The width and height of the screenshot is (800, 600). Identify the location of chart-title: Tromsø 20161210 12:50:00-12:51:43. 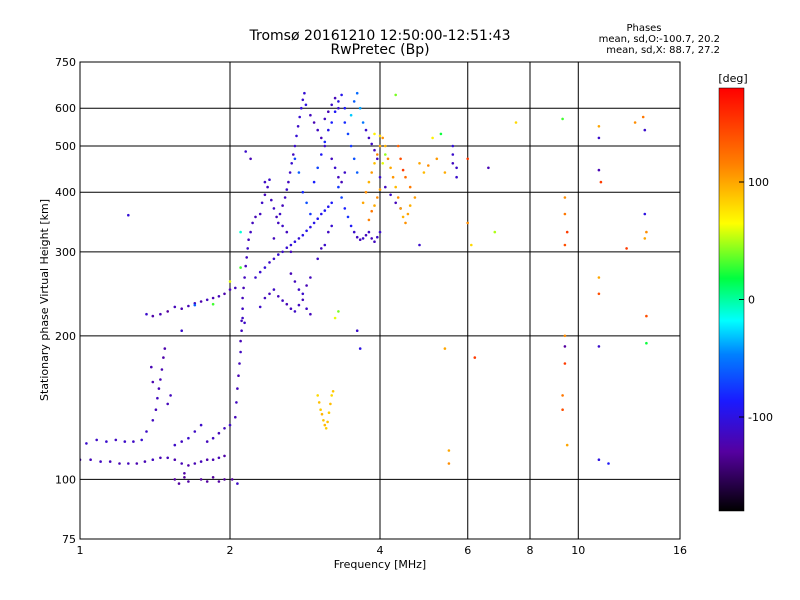
(380, 36).